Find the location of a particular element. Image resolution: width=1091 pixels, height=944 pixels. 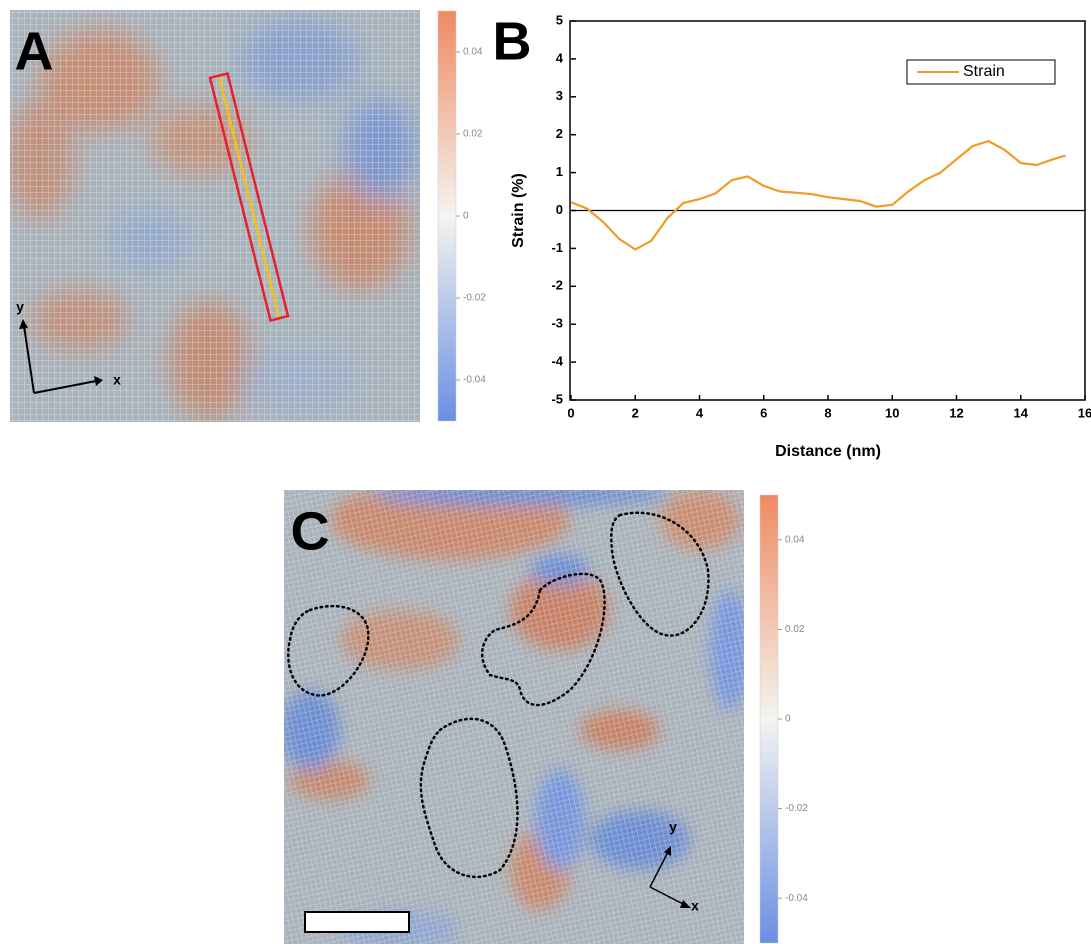

strain-line is located at coordinates (818, 195).